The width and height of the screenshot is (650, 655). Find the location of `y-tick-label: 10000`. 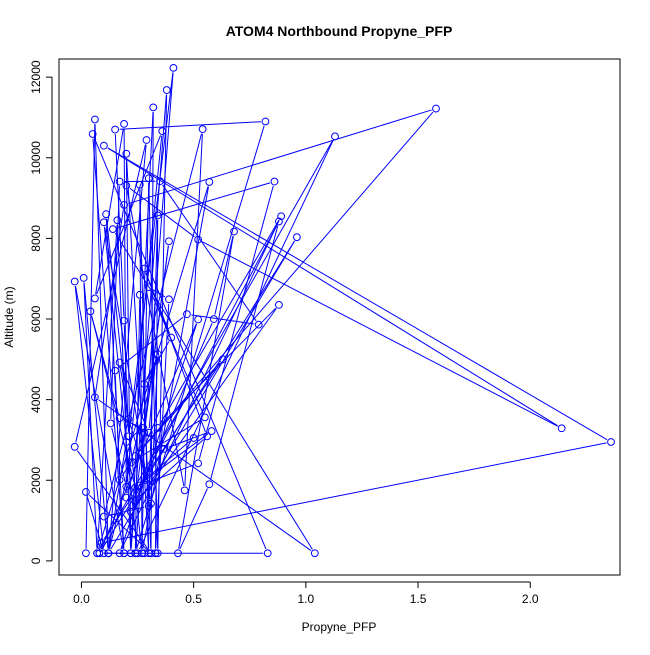

y-tick-label: 10000 is located at coordinates (36, 158).